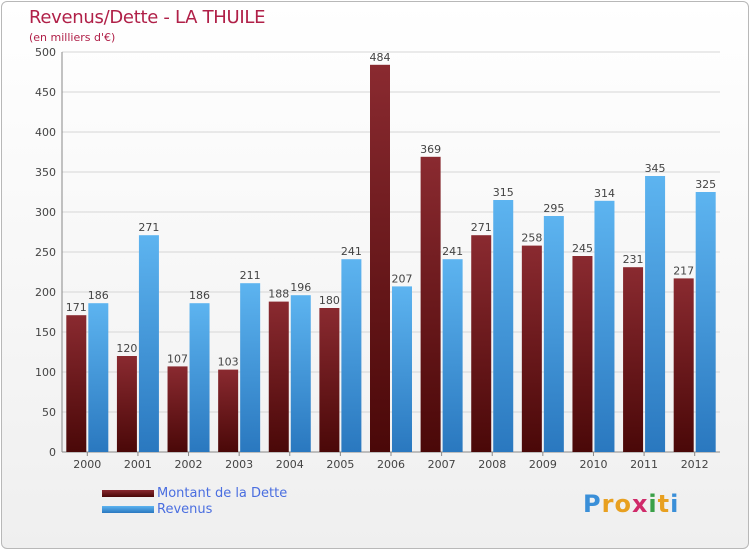 The height and width of the screenshot is (550, 750). I want to click on data-label-dette: 107, so click(177, 358).